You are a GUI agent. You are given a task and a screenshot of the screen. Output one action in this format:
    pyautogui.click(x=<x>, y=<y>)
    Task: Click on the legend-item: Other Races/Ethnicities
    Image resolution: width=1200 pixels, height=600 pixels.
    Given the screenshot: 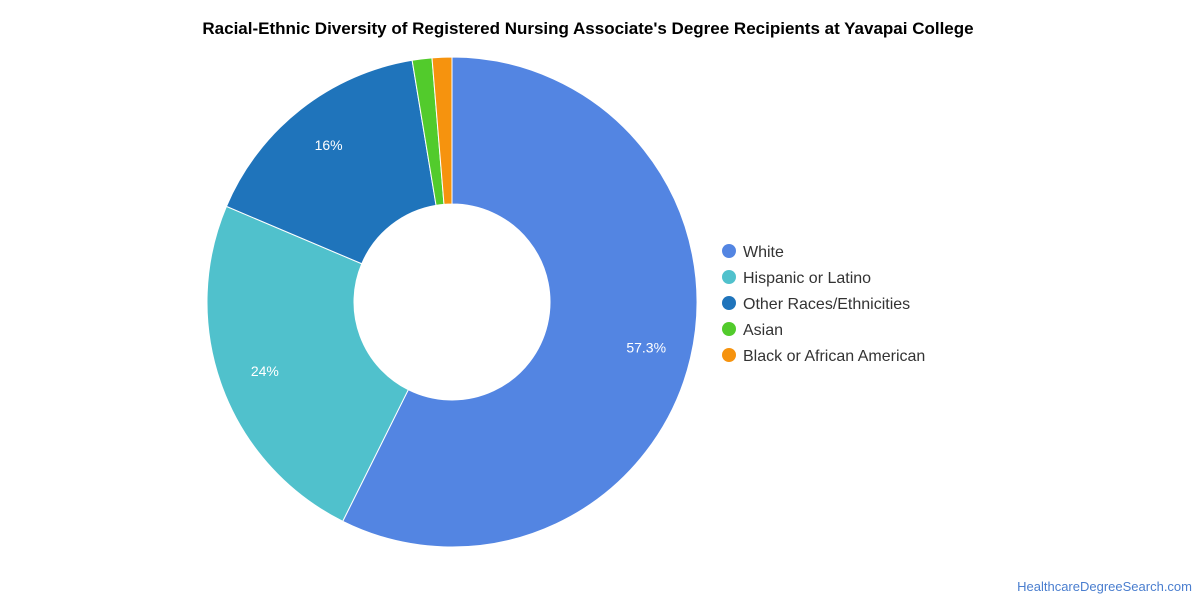 What is the action you would take?
    pyautogui.click(x=816, y=304)
    